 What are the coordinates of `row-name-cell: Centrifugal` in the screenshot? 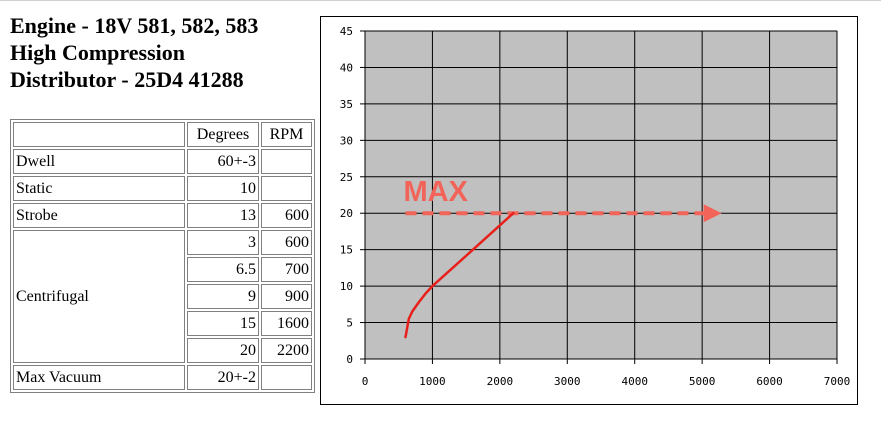 It's located at (99, 296).